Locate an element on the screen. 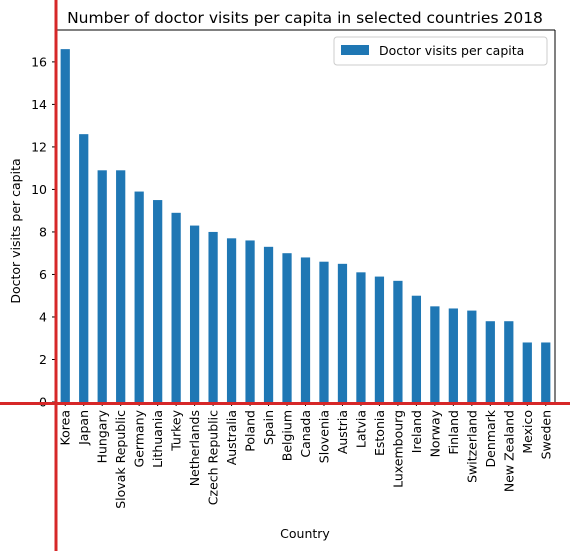 This screenshot has height=551, width=570. bar-korea is located at coordinates (65, 225).